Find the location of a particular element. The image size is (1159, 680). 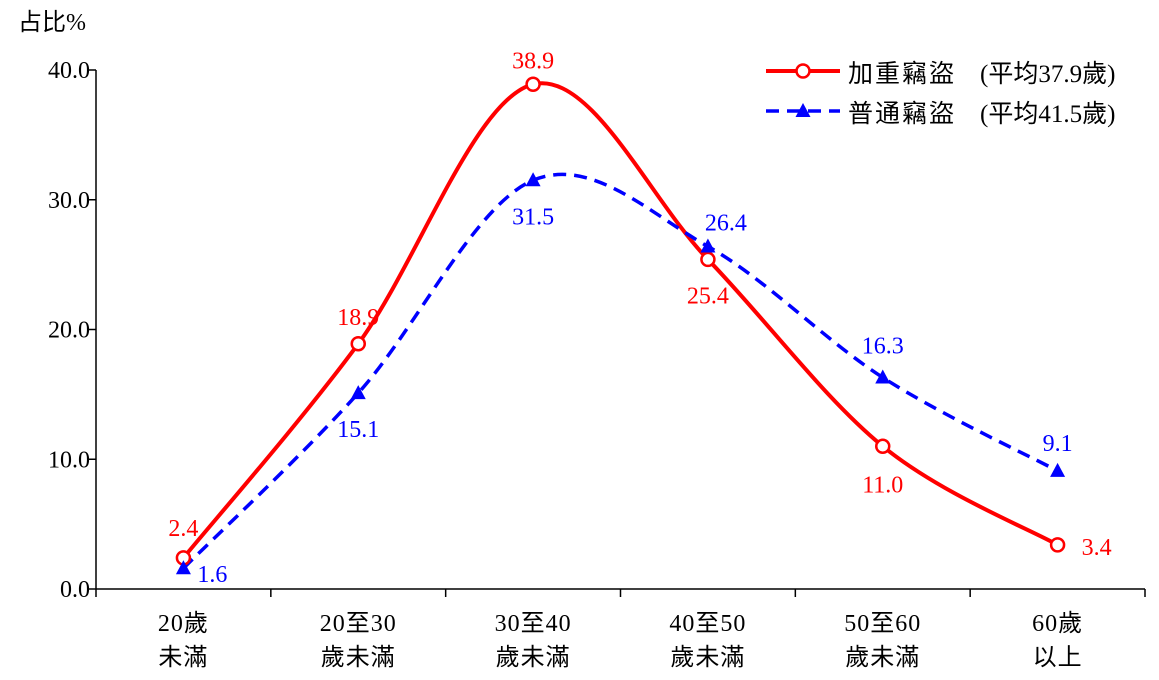

series-ordinary-theft-data-label: 16.3 is located at coordinates (883, 347).